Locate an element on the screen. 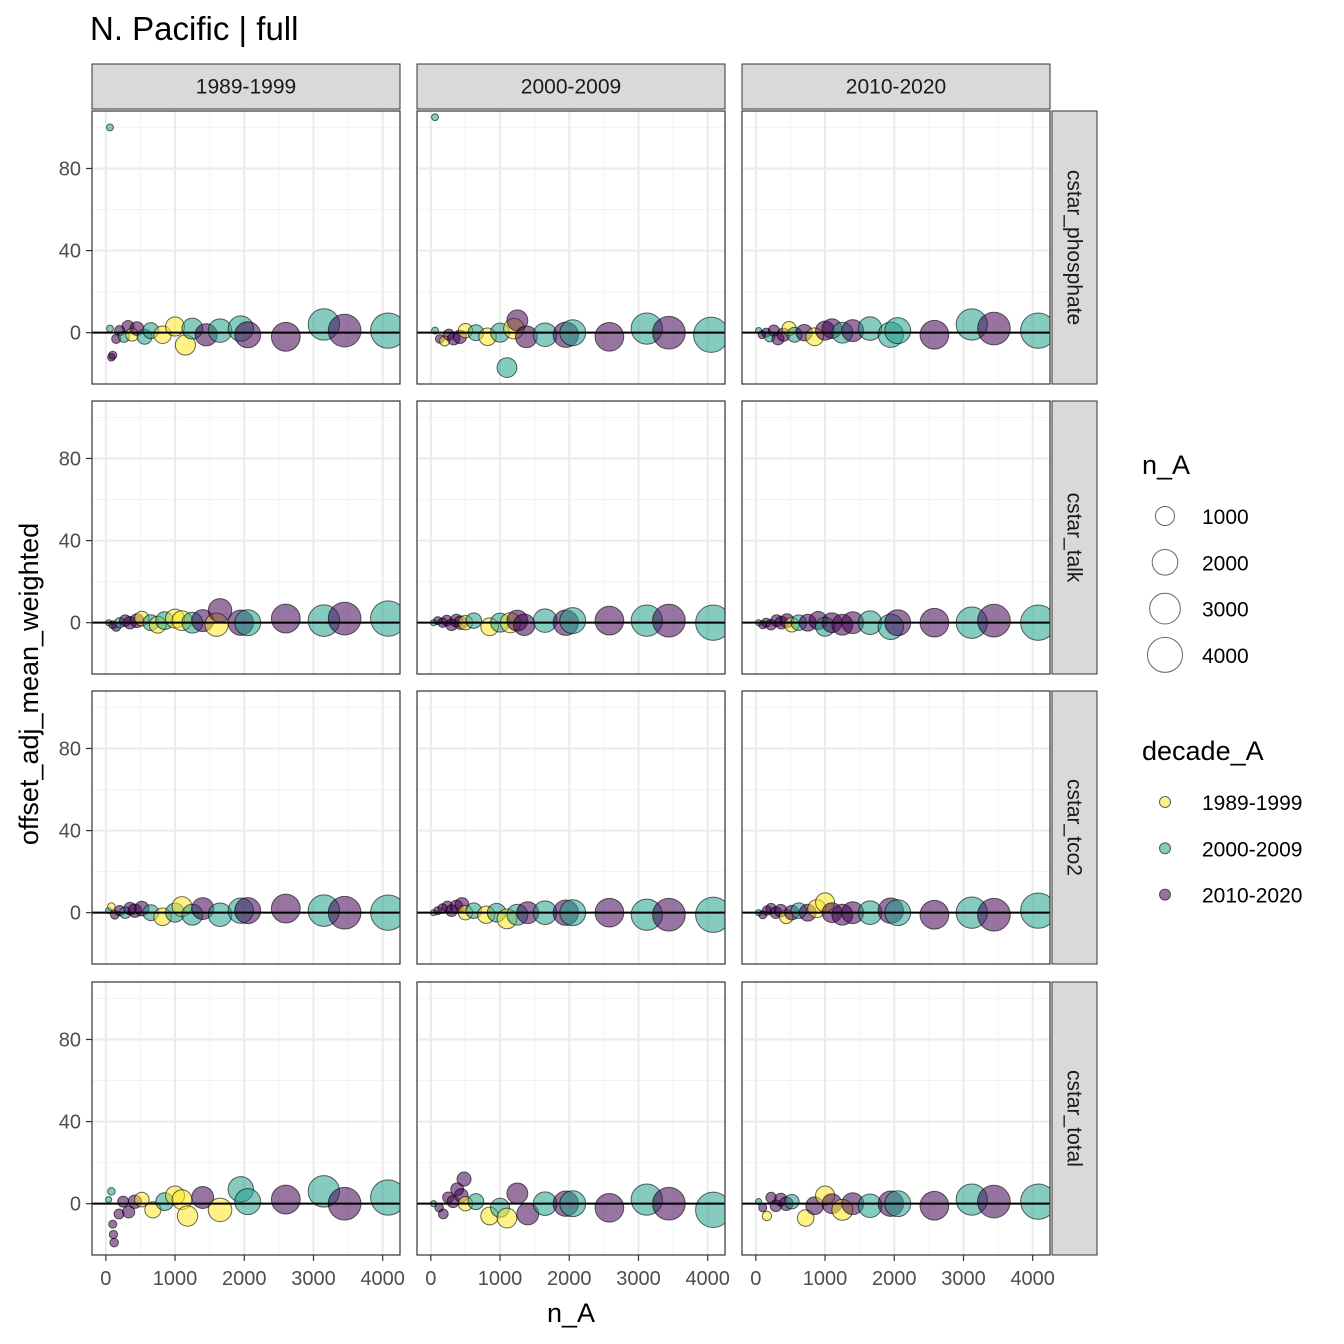  row-strip-label: cstar_tco2 is located at coordinates (1074, 827).